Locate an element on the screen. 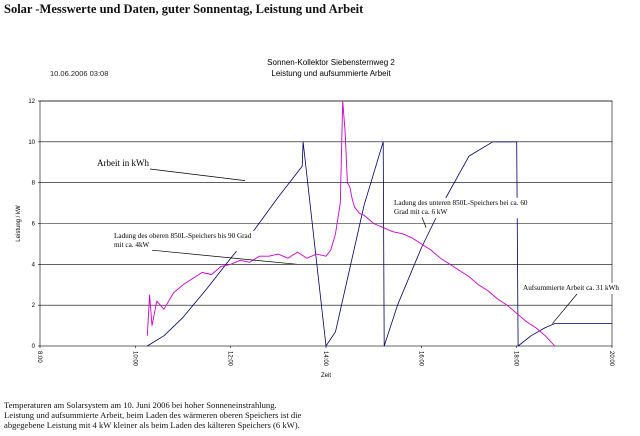 The image size is (640, 436). chart-subtitle: Leistung und aufsummierte Arbeit is located at coordinates (331, 73).